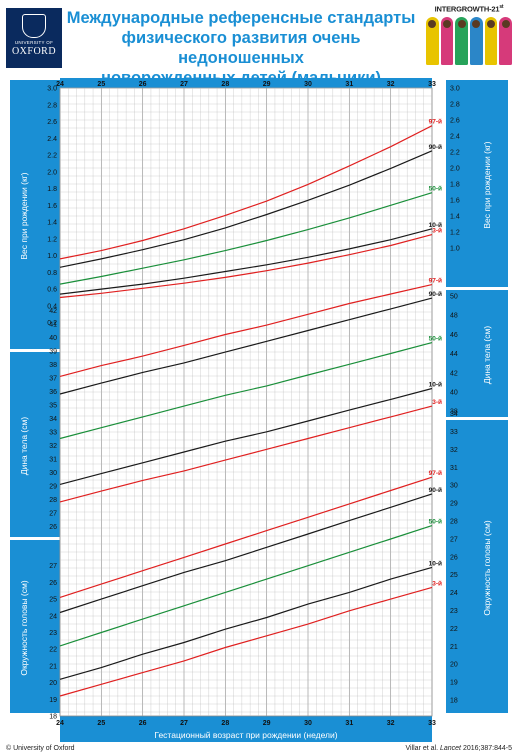 Image resolution: width=518 pixels, height=756 pixels. What do you see at coordinates (53, 583) in the screenshot?
I see `y-tick-left-3: 26` at bounding box center [53, 583].